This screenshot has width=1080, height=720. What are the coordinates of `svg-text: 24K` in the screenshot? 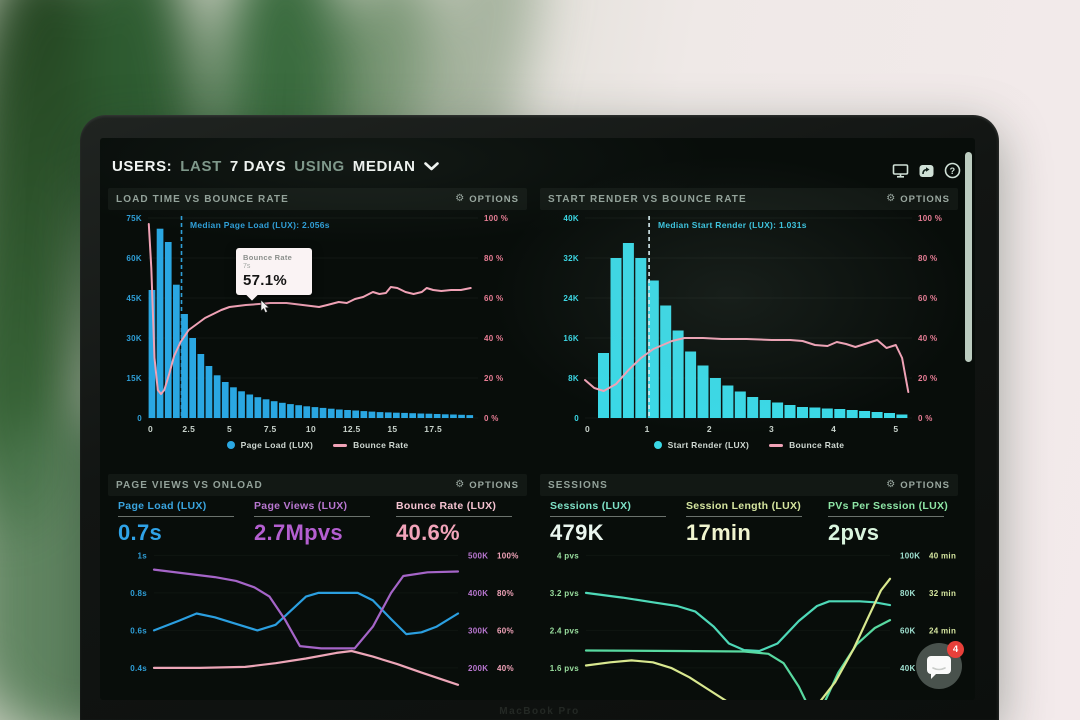 It's located at (571, 298).